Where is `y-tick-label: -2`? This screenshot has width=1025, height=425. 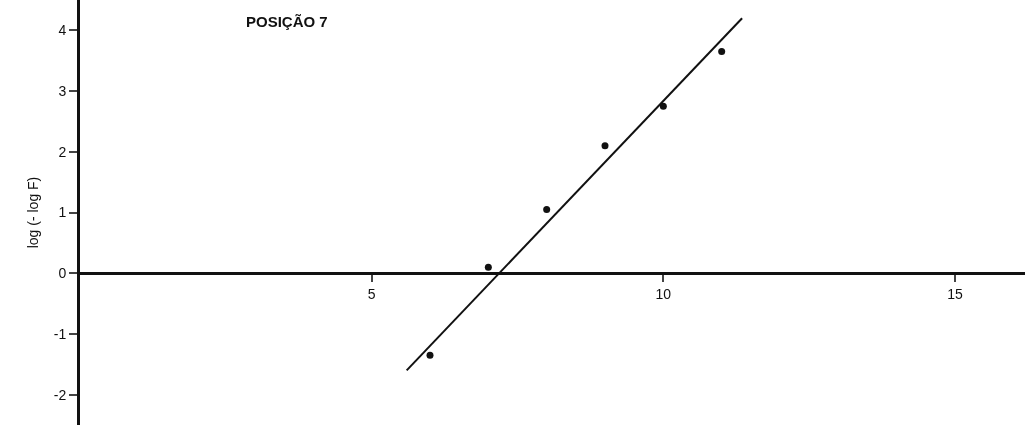
y-tick-label: -2 is located at coordinates (60, 394).